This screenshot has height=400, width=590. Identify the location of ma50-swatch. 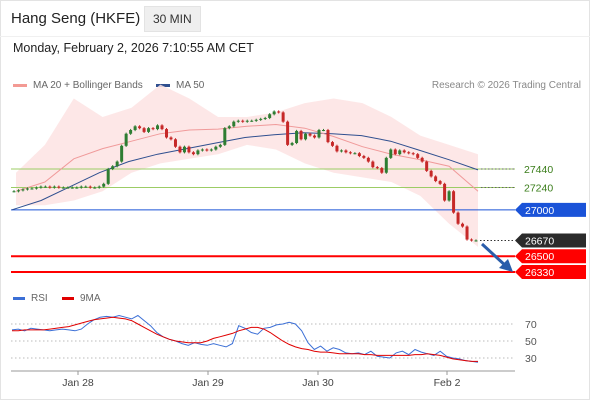
(163, 85).